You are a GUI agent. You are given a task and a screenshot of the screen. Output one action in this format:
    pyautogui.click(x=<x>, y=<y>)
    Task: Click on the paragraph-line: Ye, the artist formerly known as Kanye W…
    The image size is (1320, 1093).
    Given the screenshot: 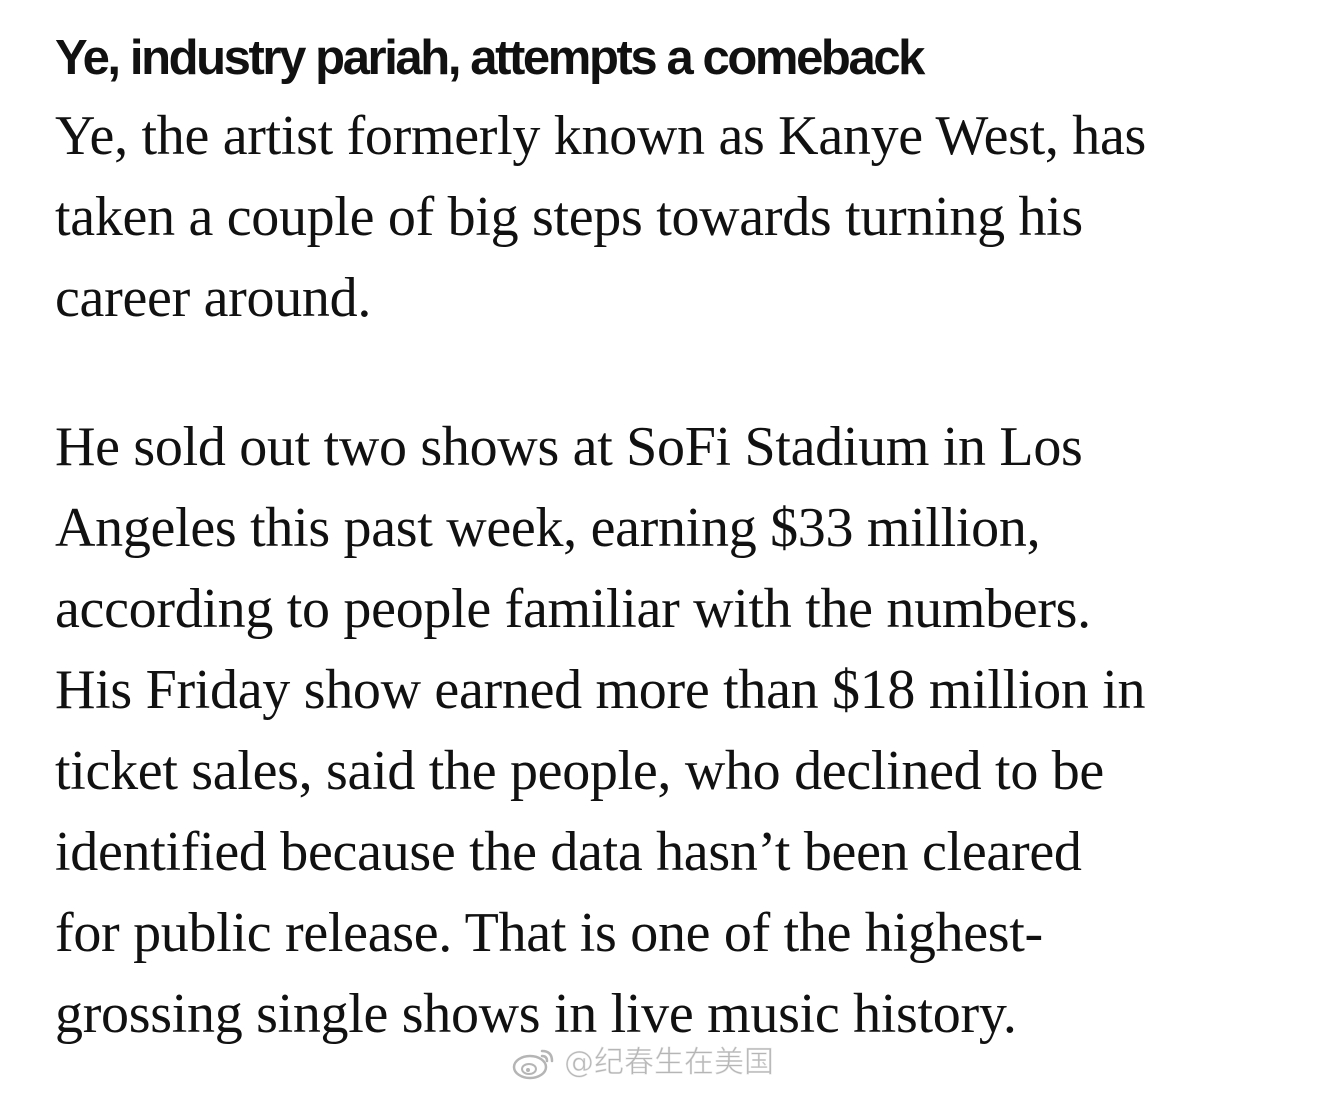 What is the action you would take?
    pyautogui.click(x=601, y=136)
    